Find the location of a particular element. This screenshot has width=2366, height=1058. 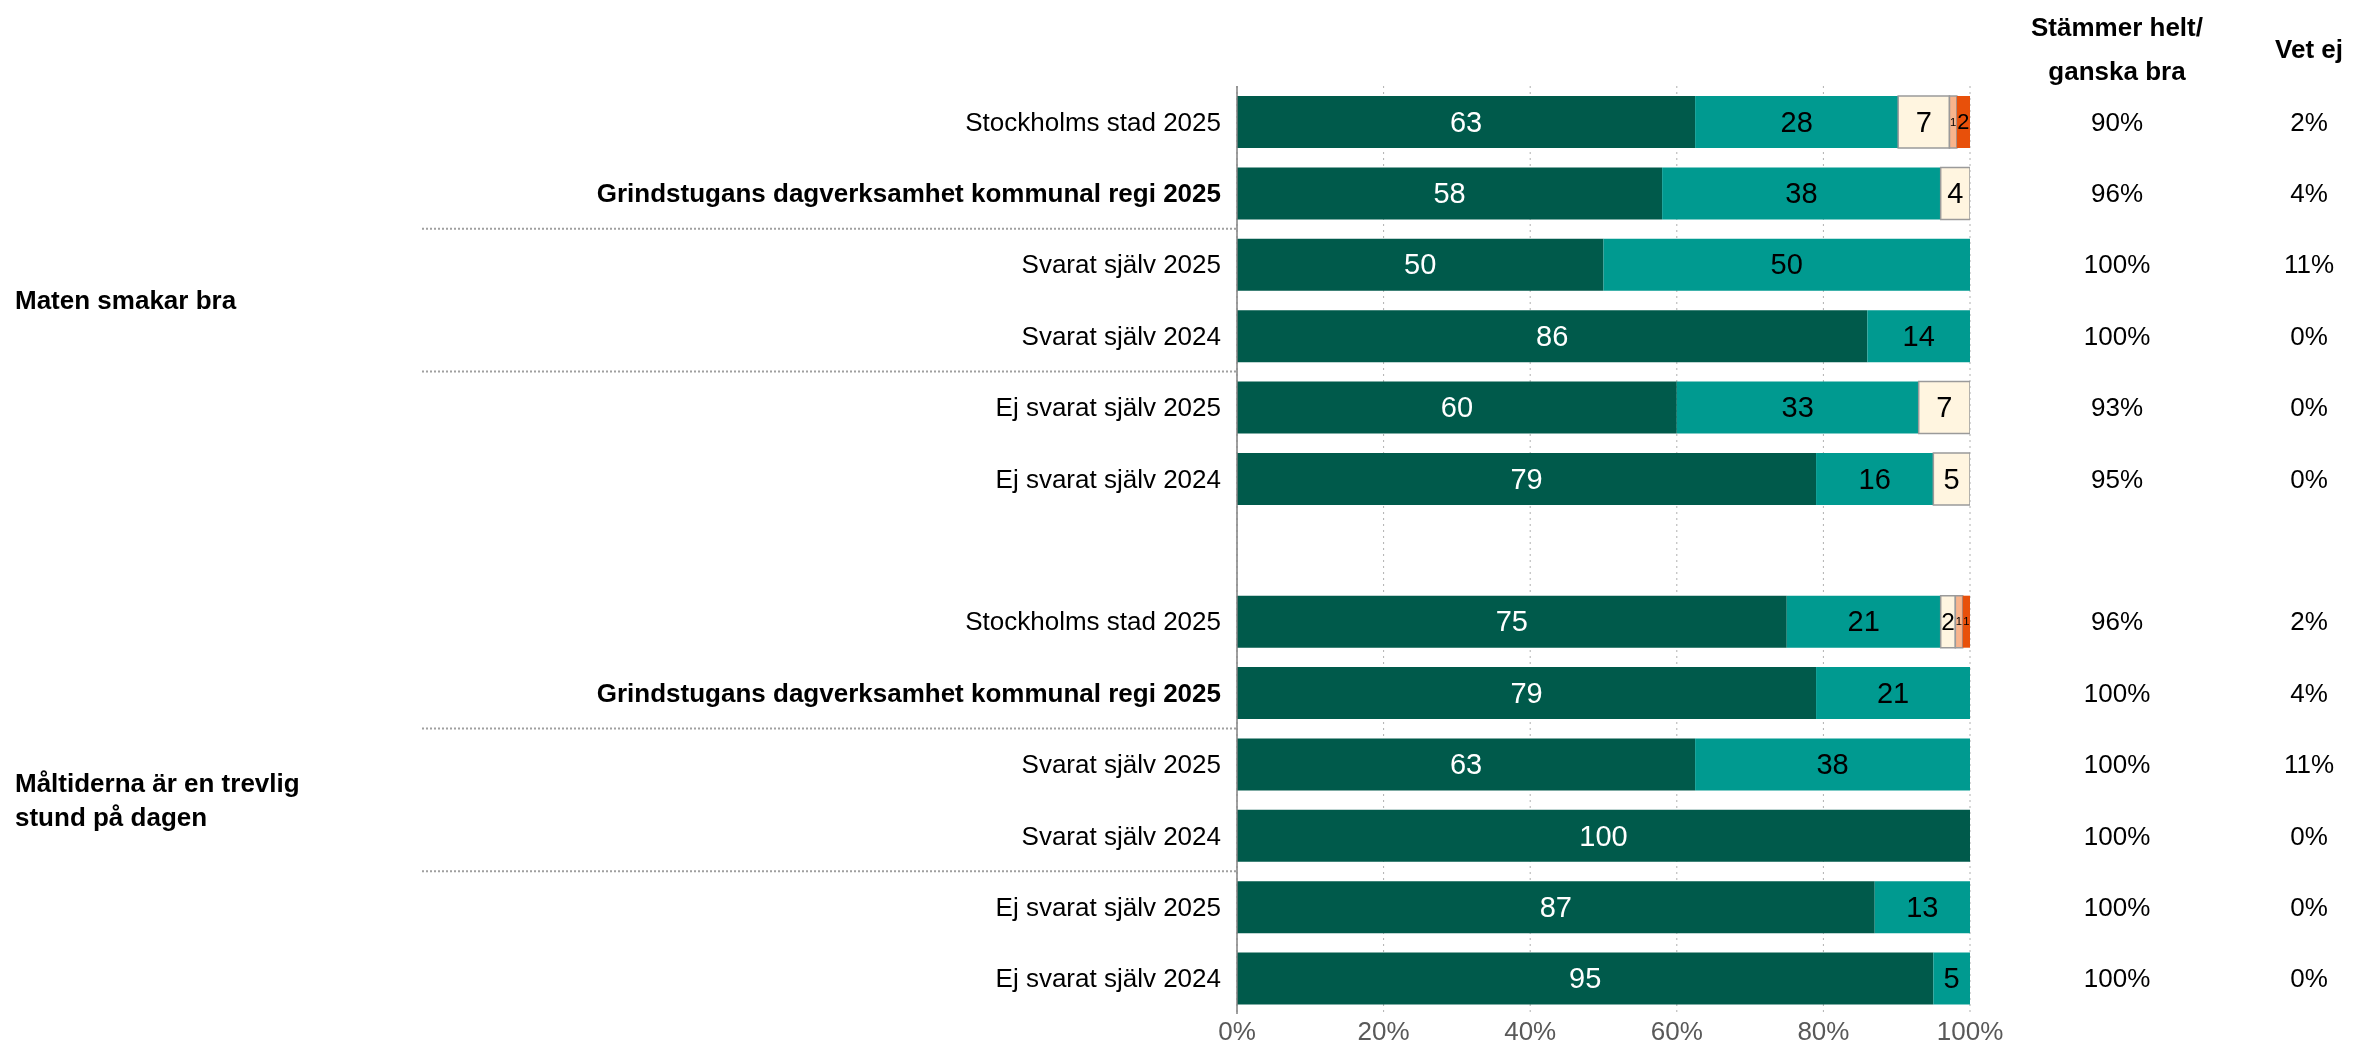

data-label: 60 is located at coordinates (1457, 407).